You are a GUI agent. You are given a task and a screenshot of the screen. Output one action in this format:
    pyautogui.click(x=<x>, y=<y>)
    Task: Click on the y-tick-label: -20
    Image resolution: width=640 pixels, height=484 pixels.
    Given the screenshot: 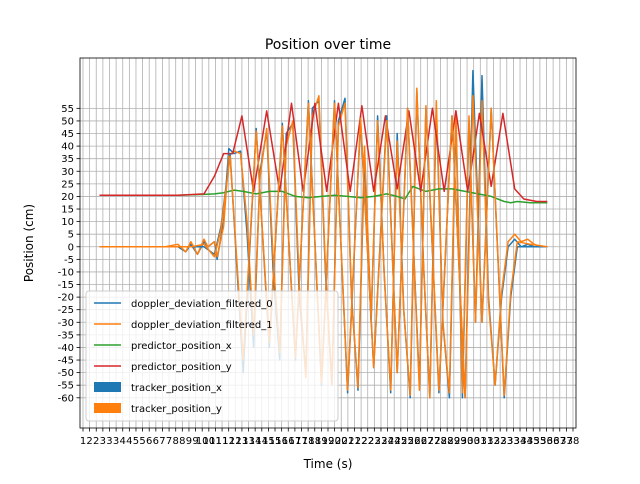 What is the action you would take?
    pyautogui.click(x=66, y=298)
    